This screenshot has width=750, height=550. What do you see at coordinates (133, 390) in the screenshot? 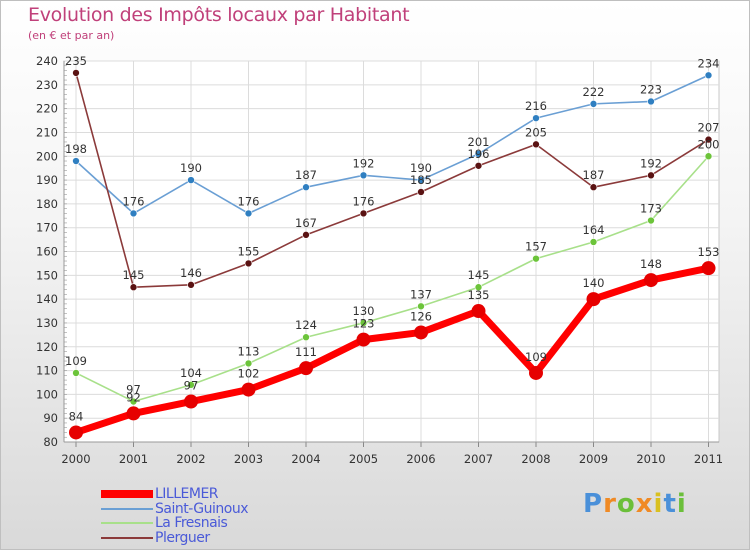
I see `data-label-la-fresnais: 97` at bounding box center [133, 390].